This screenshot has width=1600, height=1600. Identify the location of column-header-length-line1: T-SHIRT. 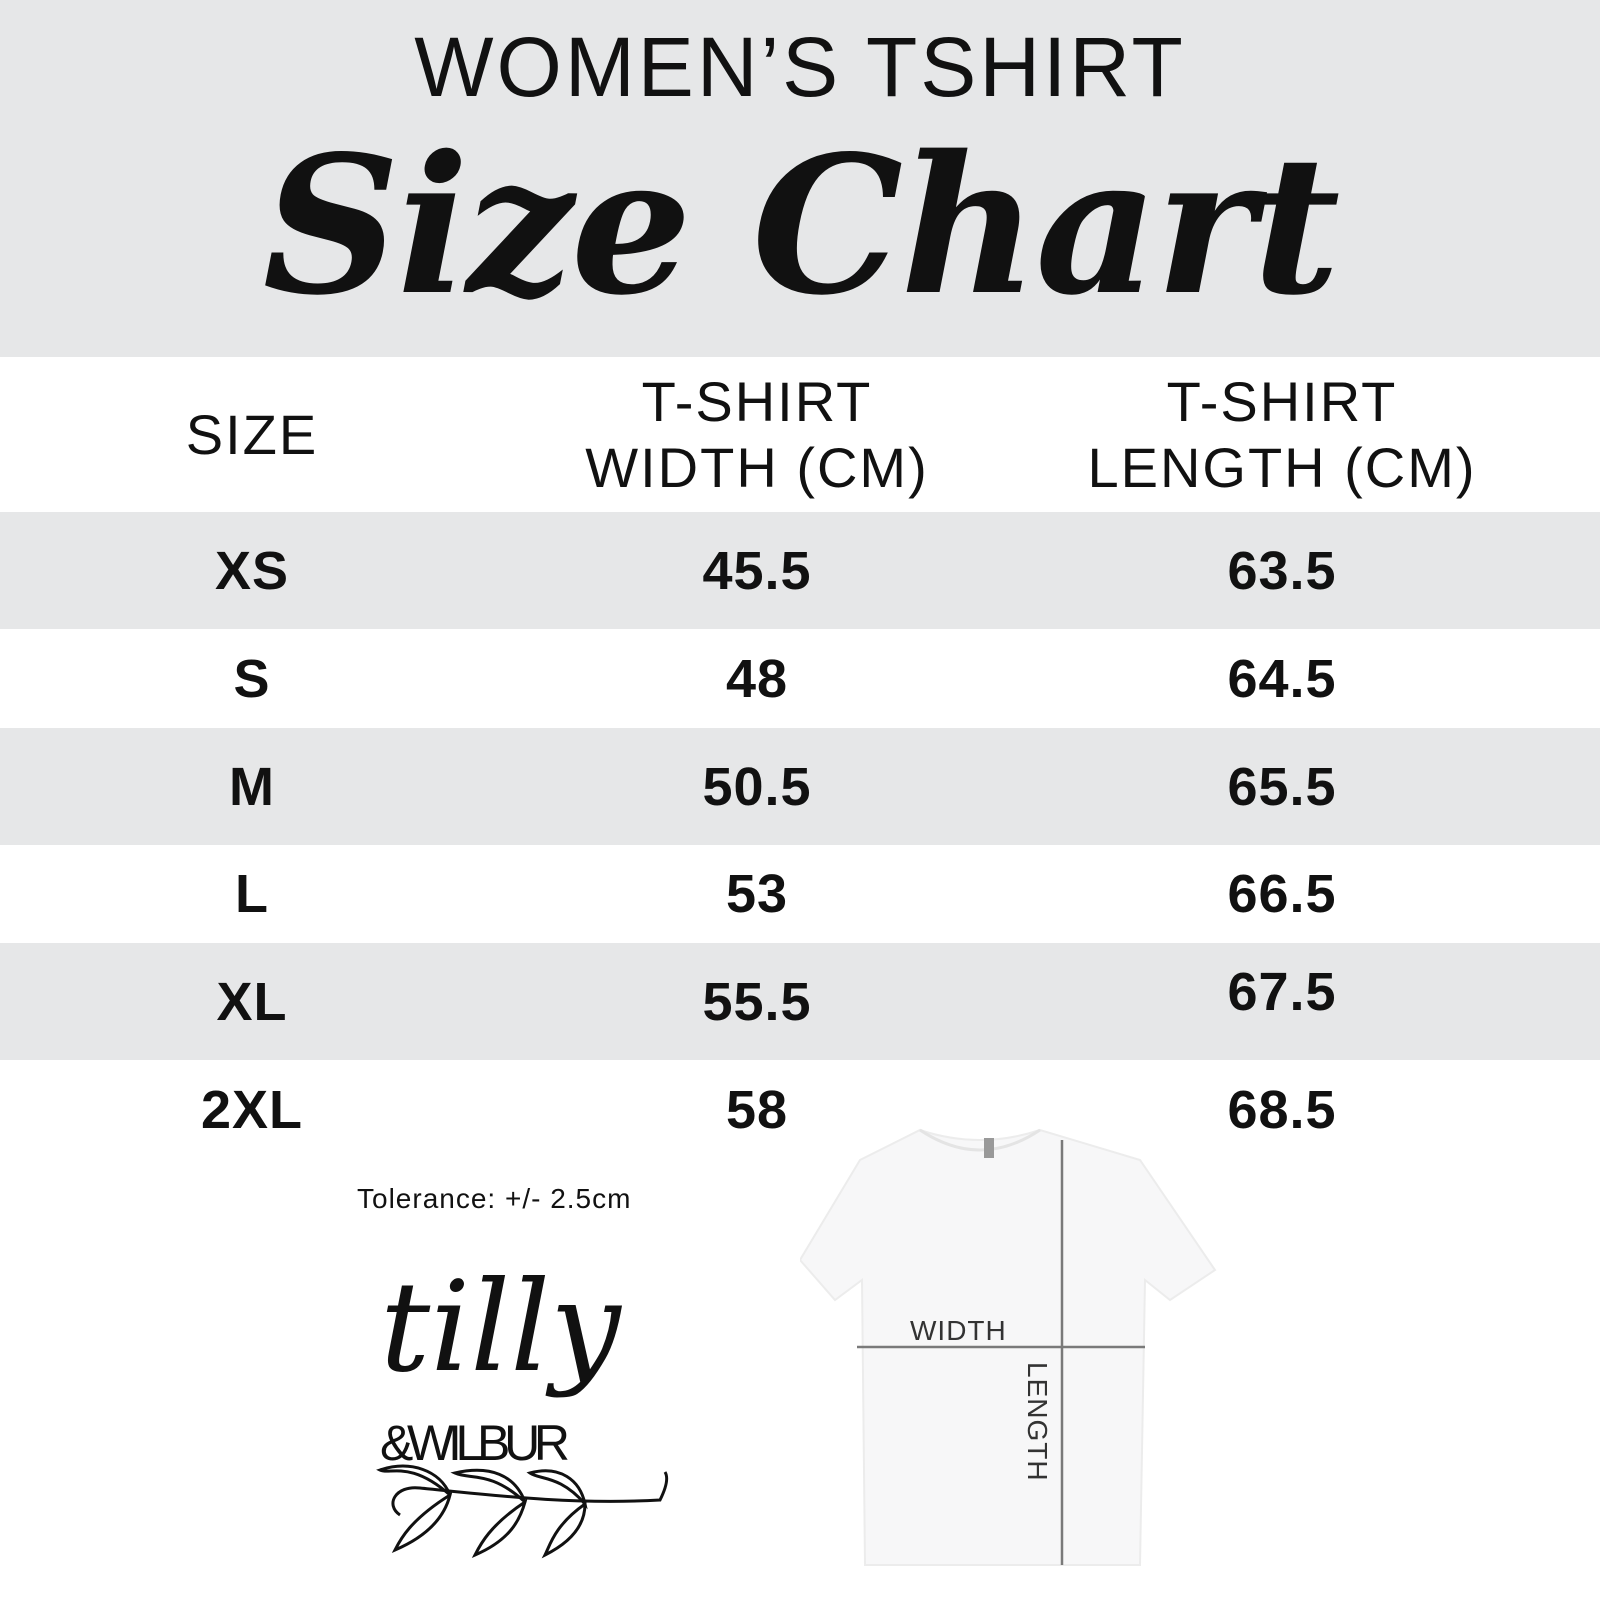
(1282, 401).